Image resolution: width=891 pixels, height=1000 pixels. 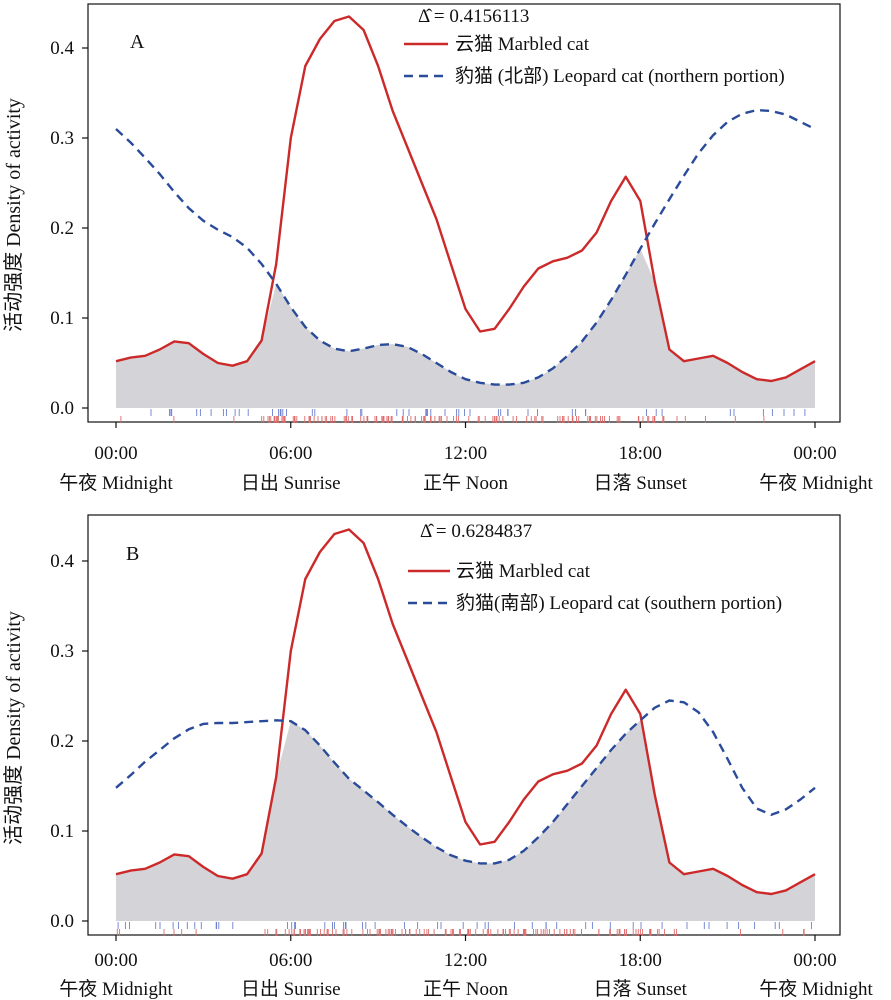 What do you see at coordinates (620, 76) in the screenshot?
I see `legend-label-leopard-cat: 豹猫 (北部) Leopard cat (northern portion)` at bounding box center [620, 76].